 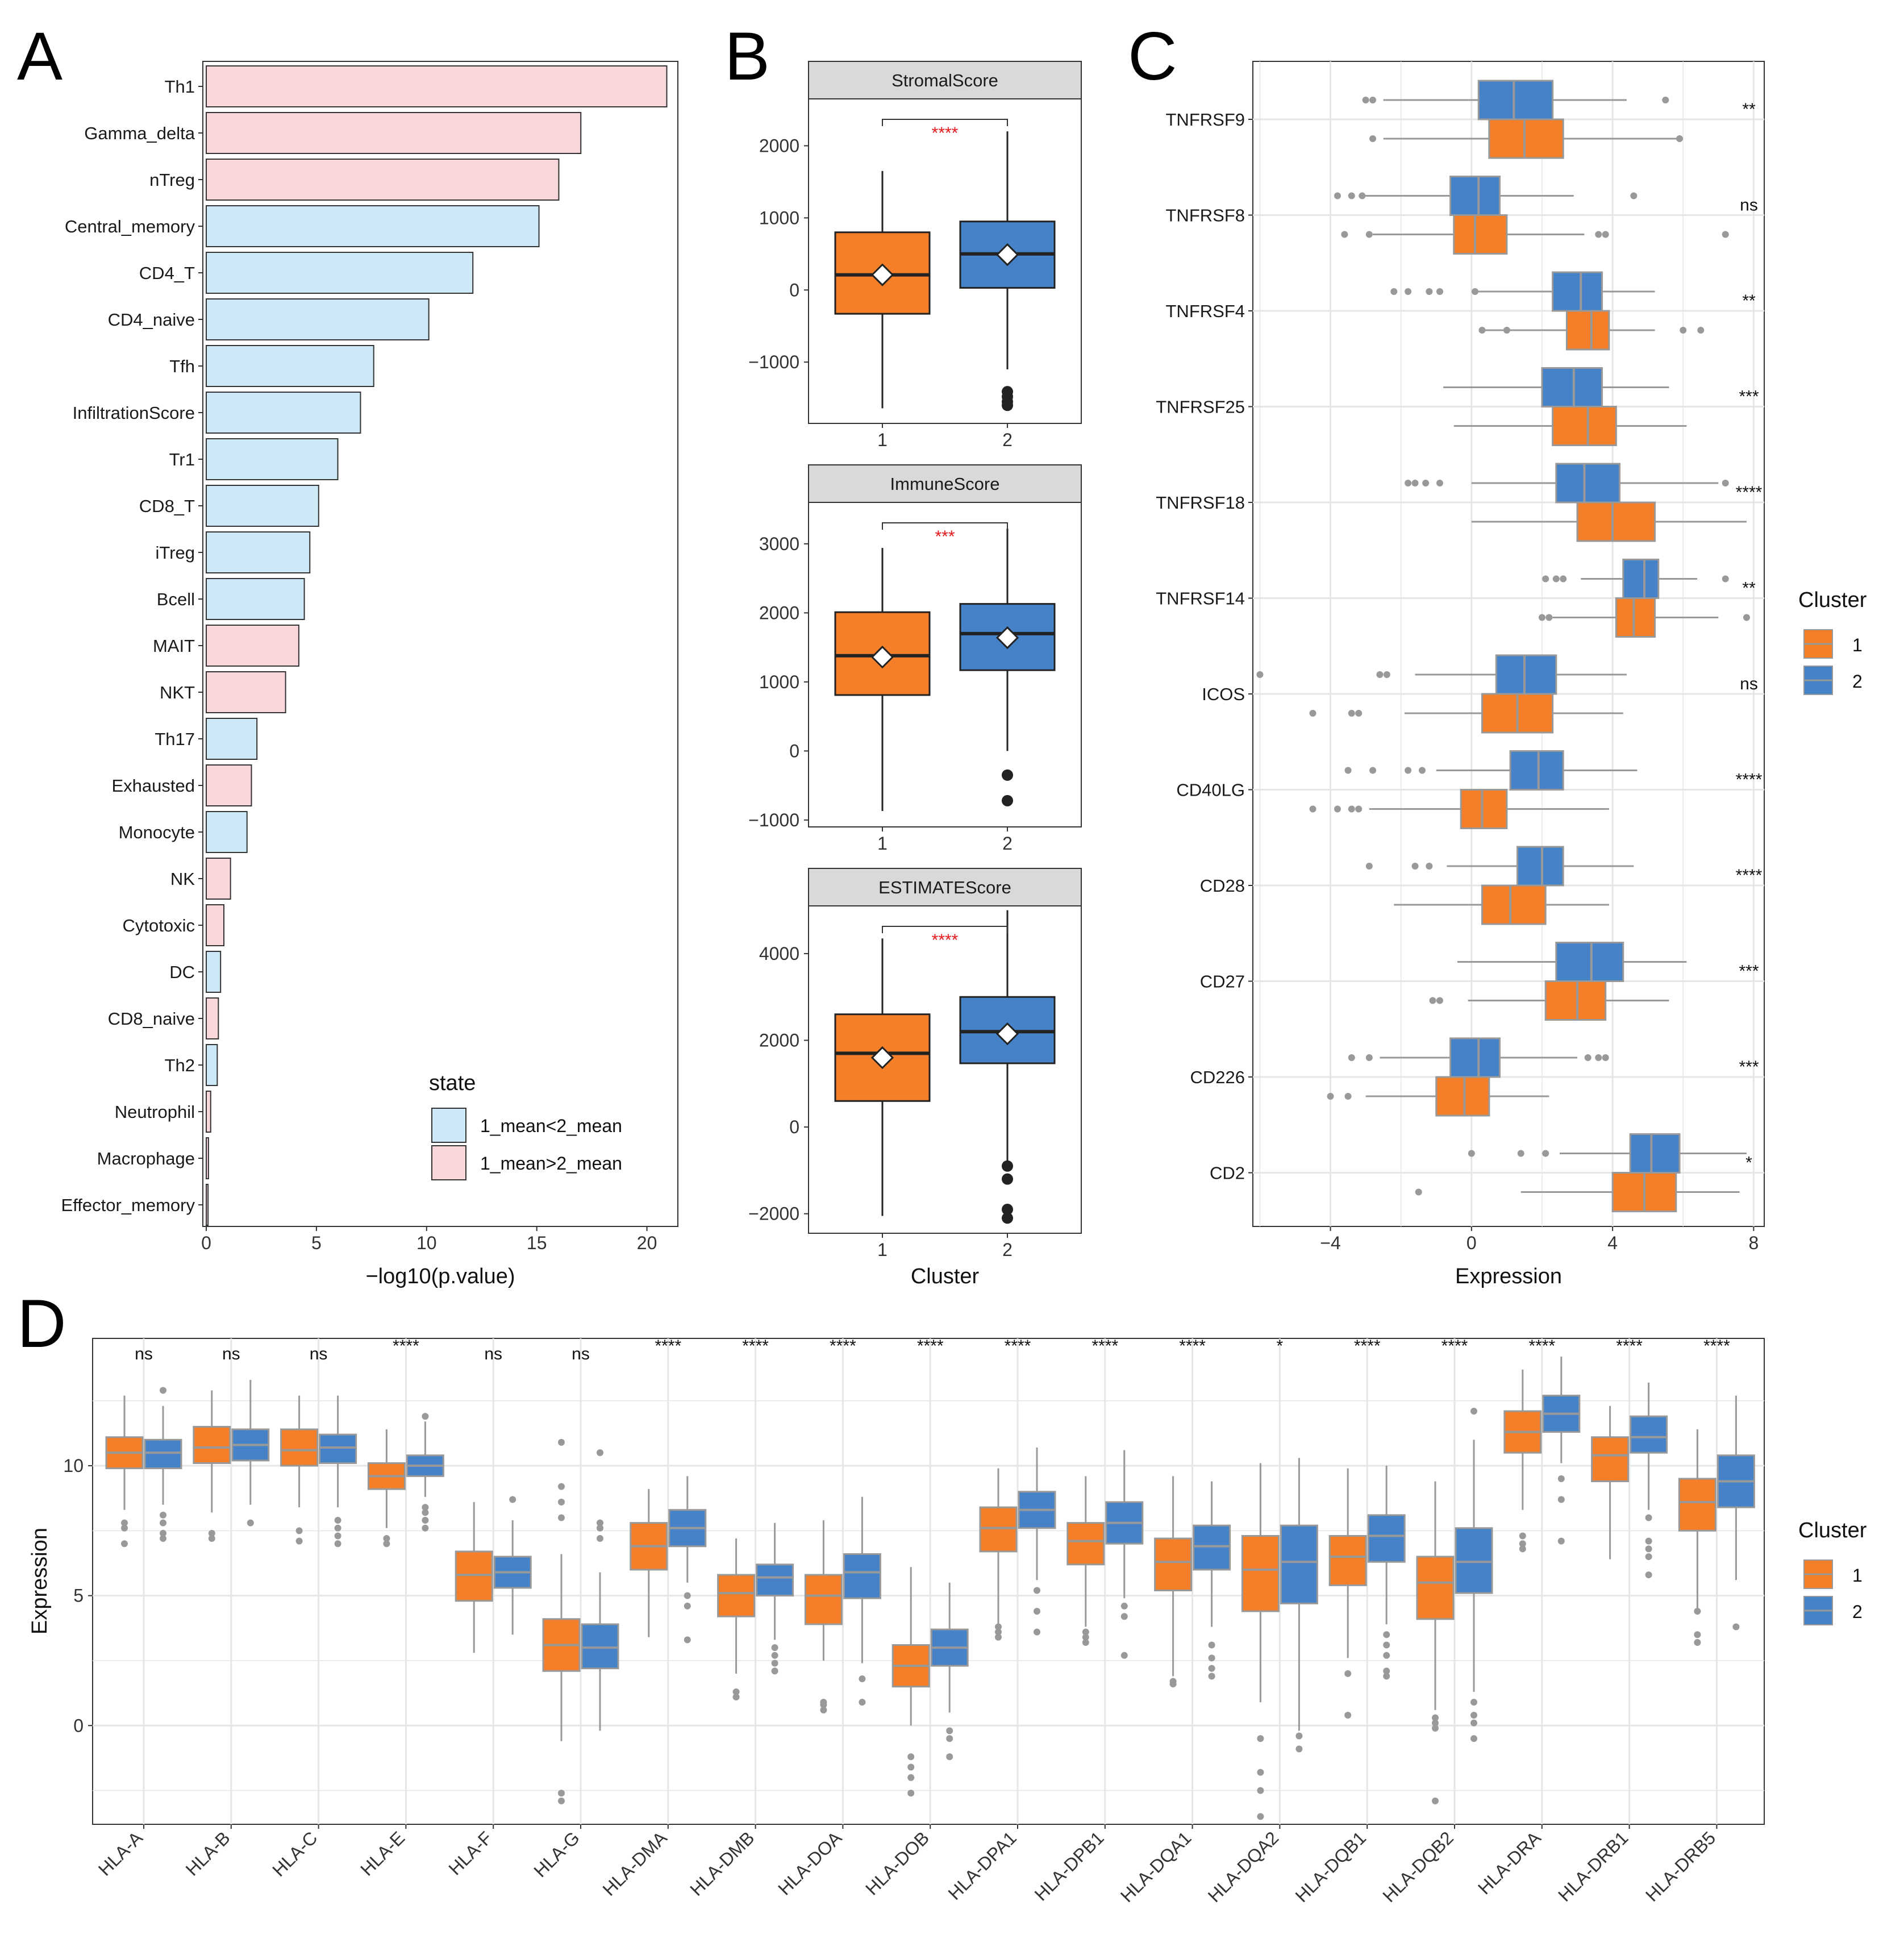 I want to click on bar-Monocyte, so click(x=227, y=832).